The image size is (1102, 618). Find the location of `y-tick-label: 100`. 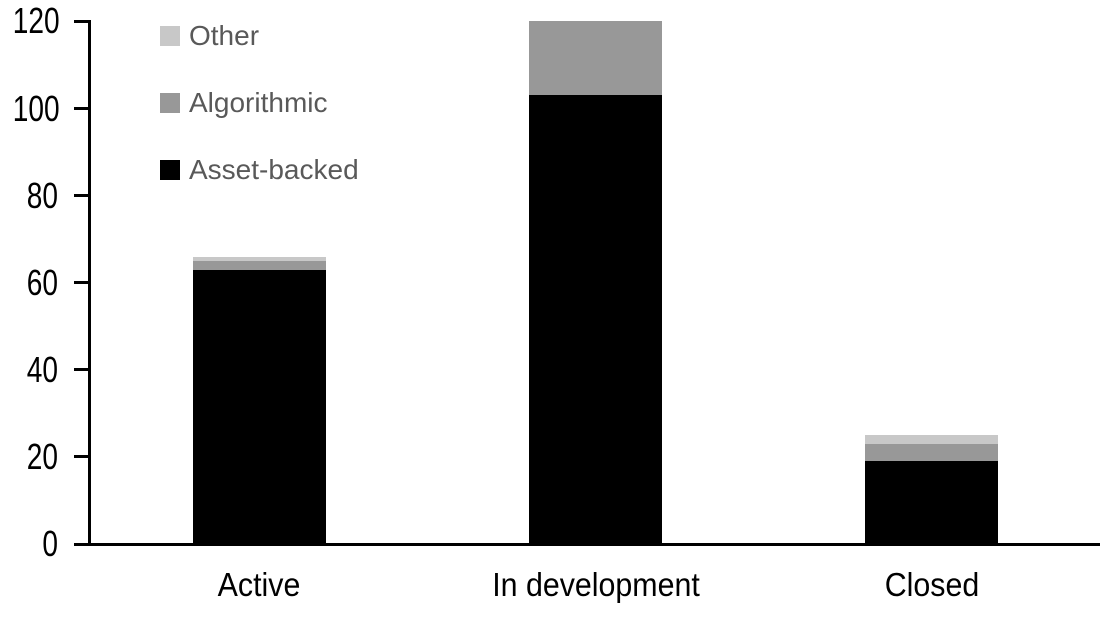

y-tick-label: 100 is located at coordinates (36, 108).